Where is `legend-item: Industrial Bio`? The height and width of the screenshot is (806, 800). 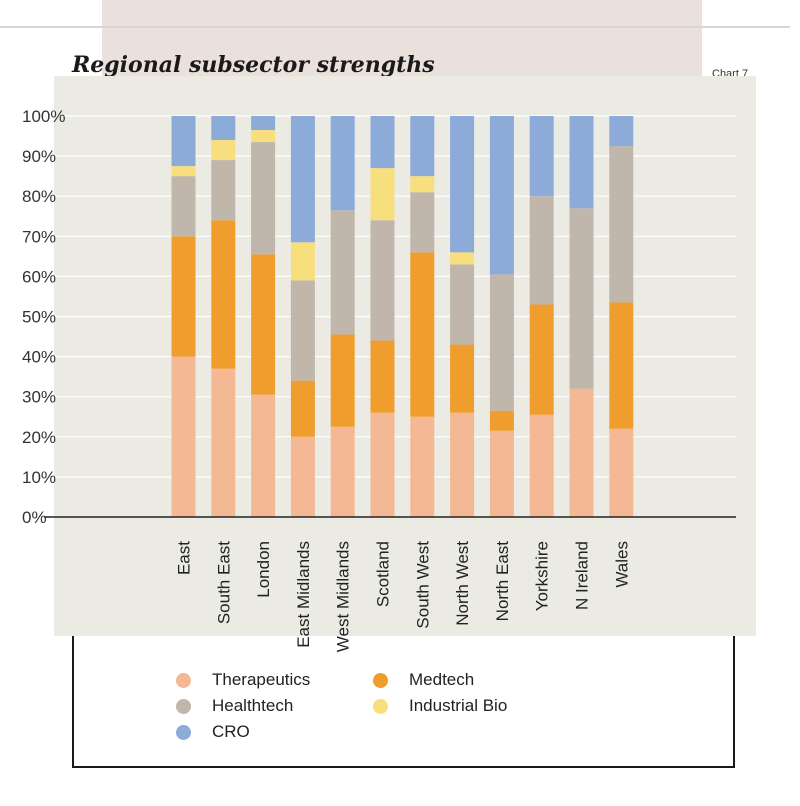 legend-item: Industrial Bio is located at coordinates (440, 706).